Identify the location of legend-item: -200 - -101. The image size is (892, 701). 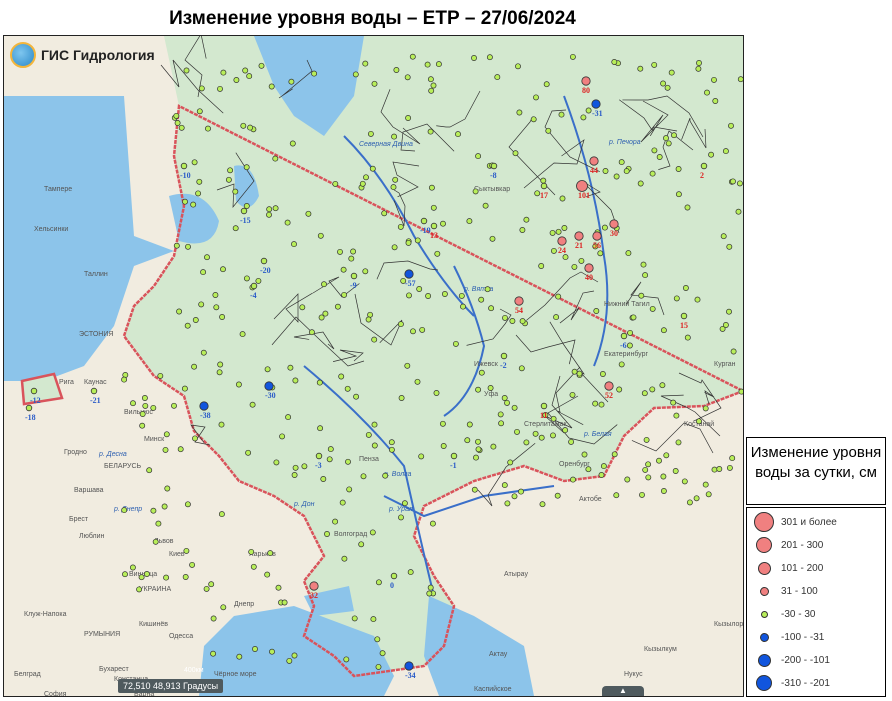
(817, 660).